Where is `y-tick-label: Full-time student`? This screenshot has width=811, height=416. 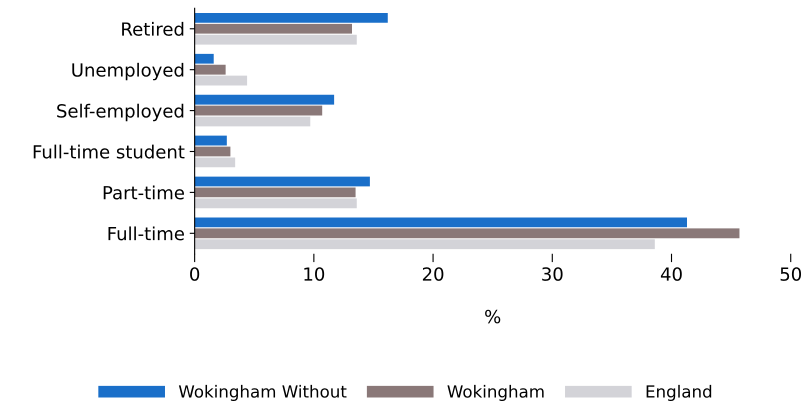 y-tick-label: Full-time student is located at coordinates (109, 151).